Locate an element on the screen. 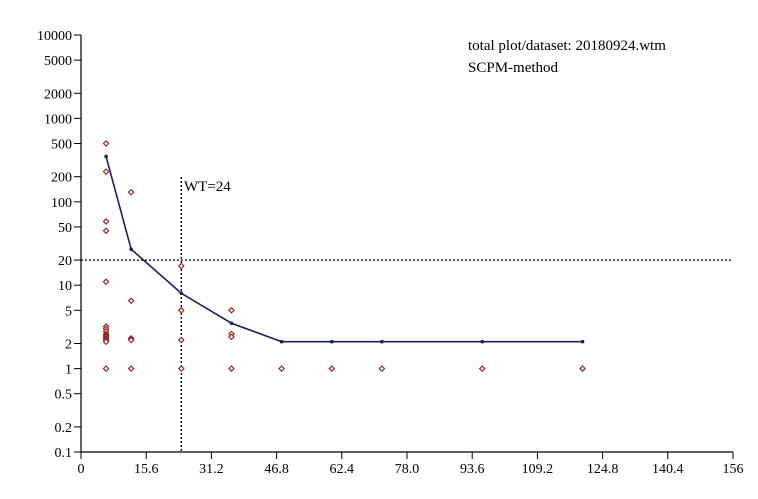  x-tick-label: 46.8 is located at coordinates (276, 469).